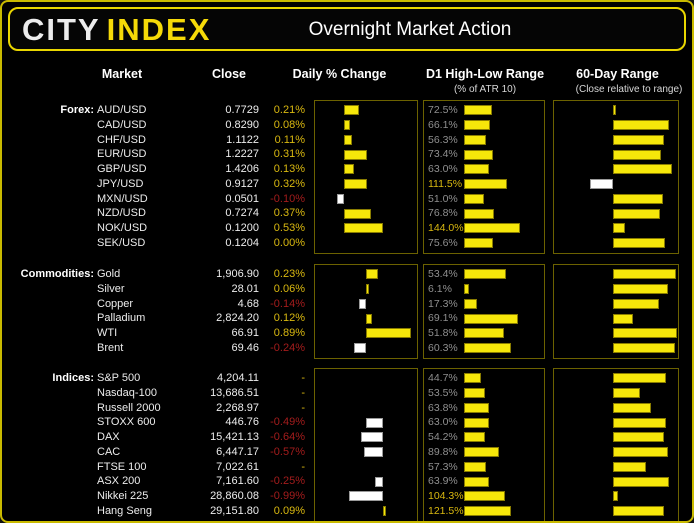 The image size is (694, 523). Describe the element at coordinates (237, 378) in the screenshot. I see `close-value: 4,204.11` at that location.